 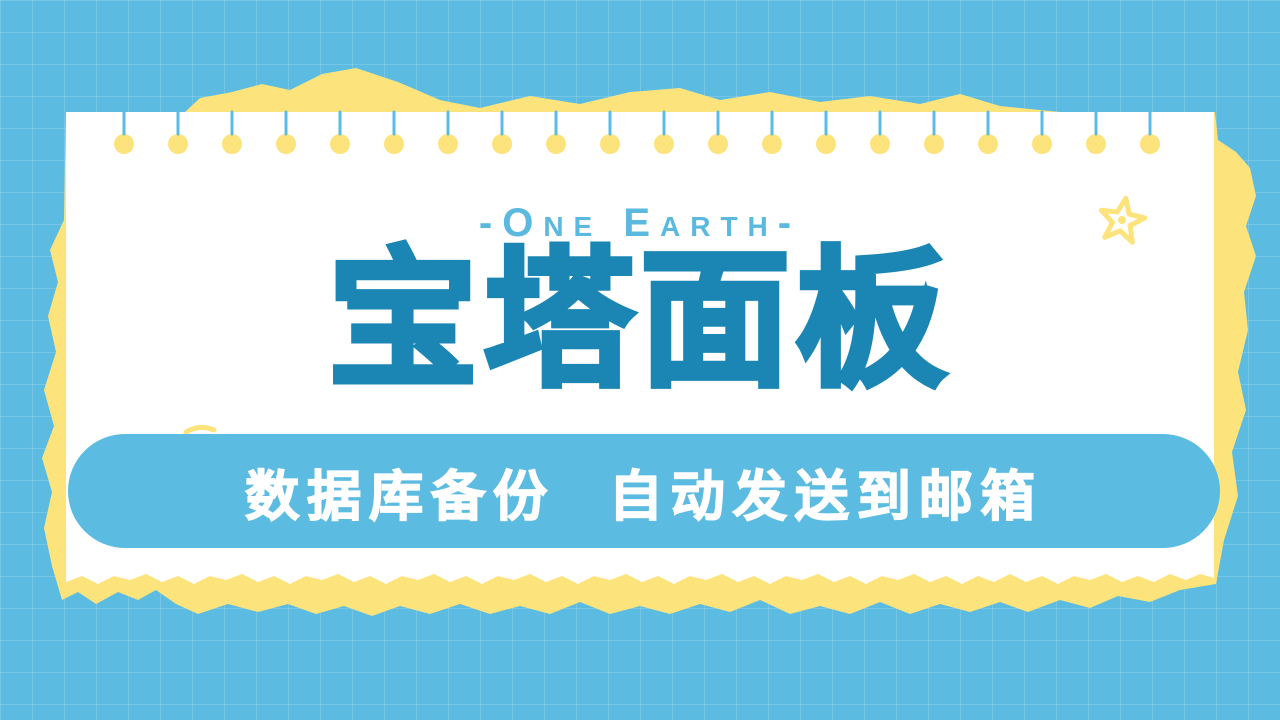 I want to click on binding-hole-slits, so click(x=637, y=123).